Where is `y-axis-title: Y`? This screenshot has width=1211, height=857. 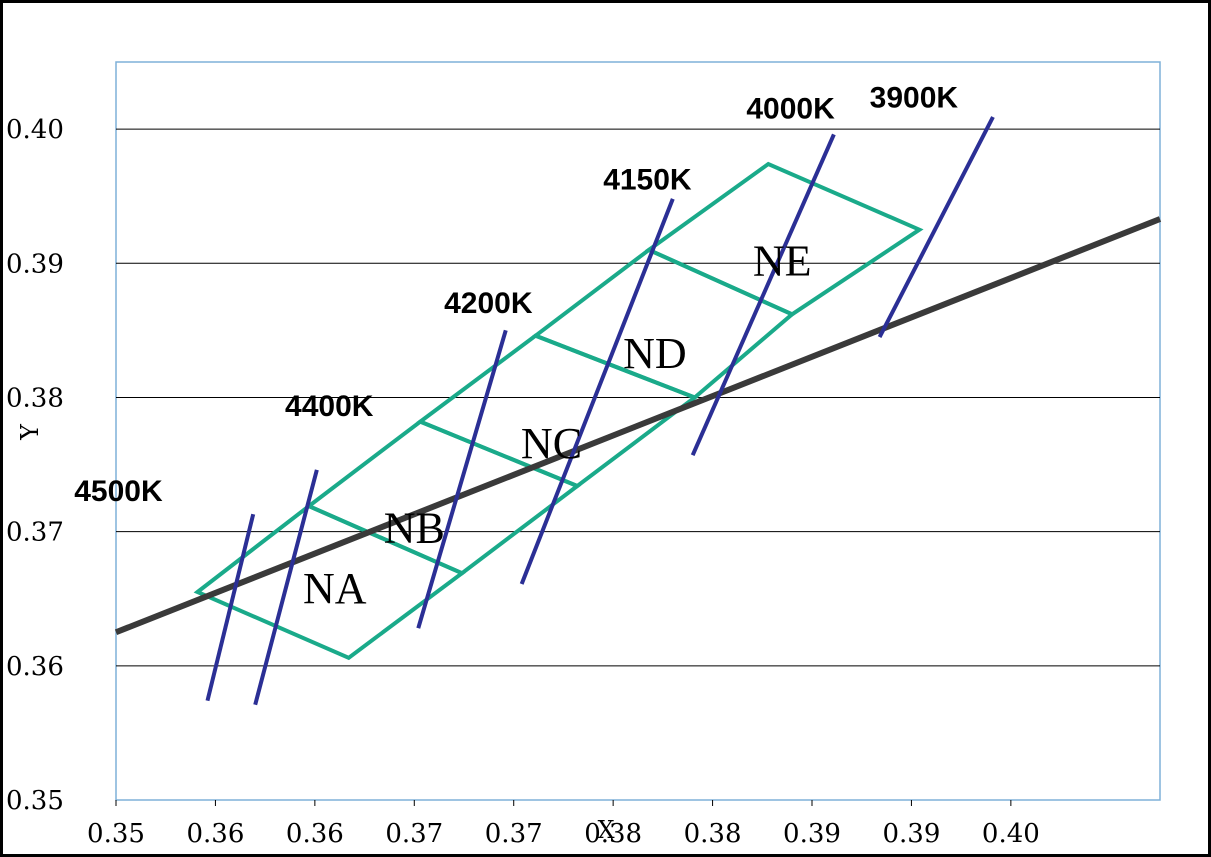 y-axis-title: Y is located at coordinates (30, 432).